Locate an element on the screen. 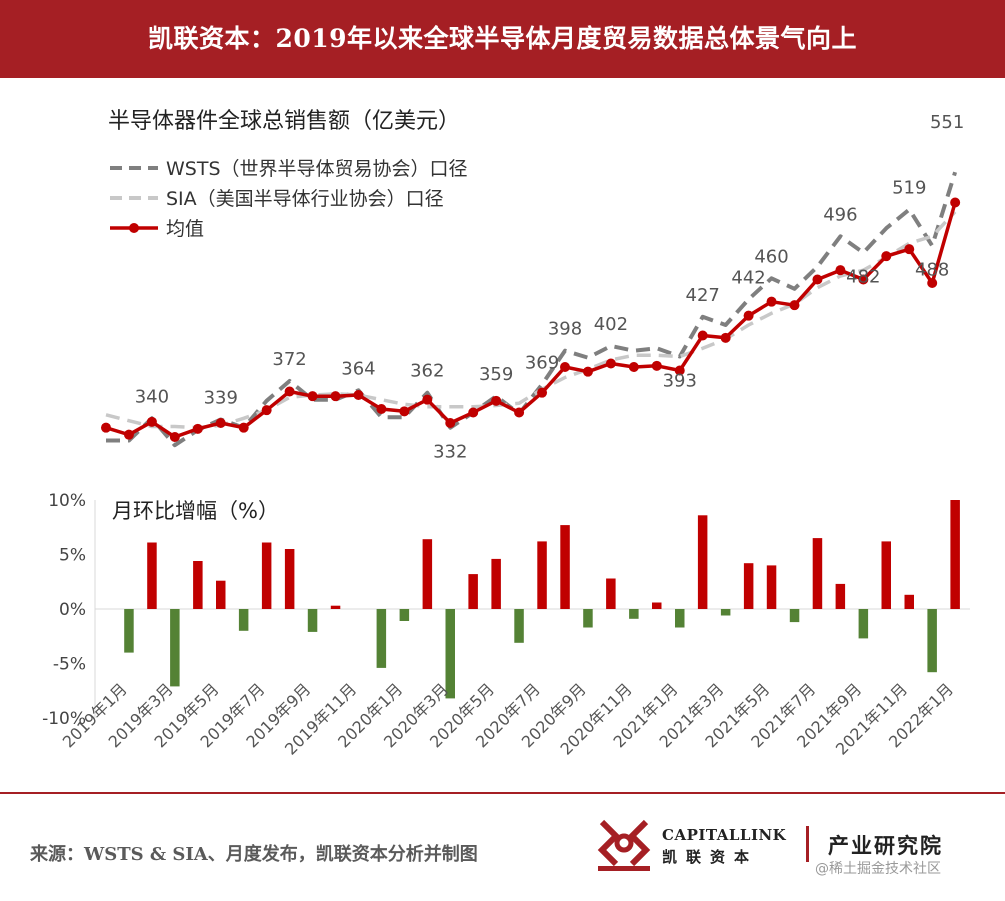  line-data-label: 551 is located at coordinates (947, 122).